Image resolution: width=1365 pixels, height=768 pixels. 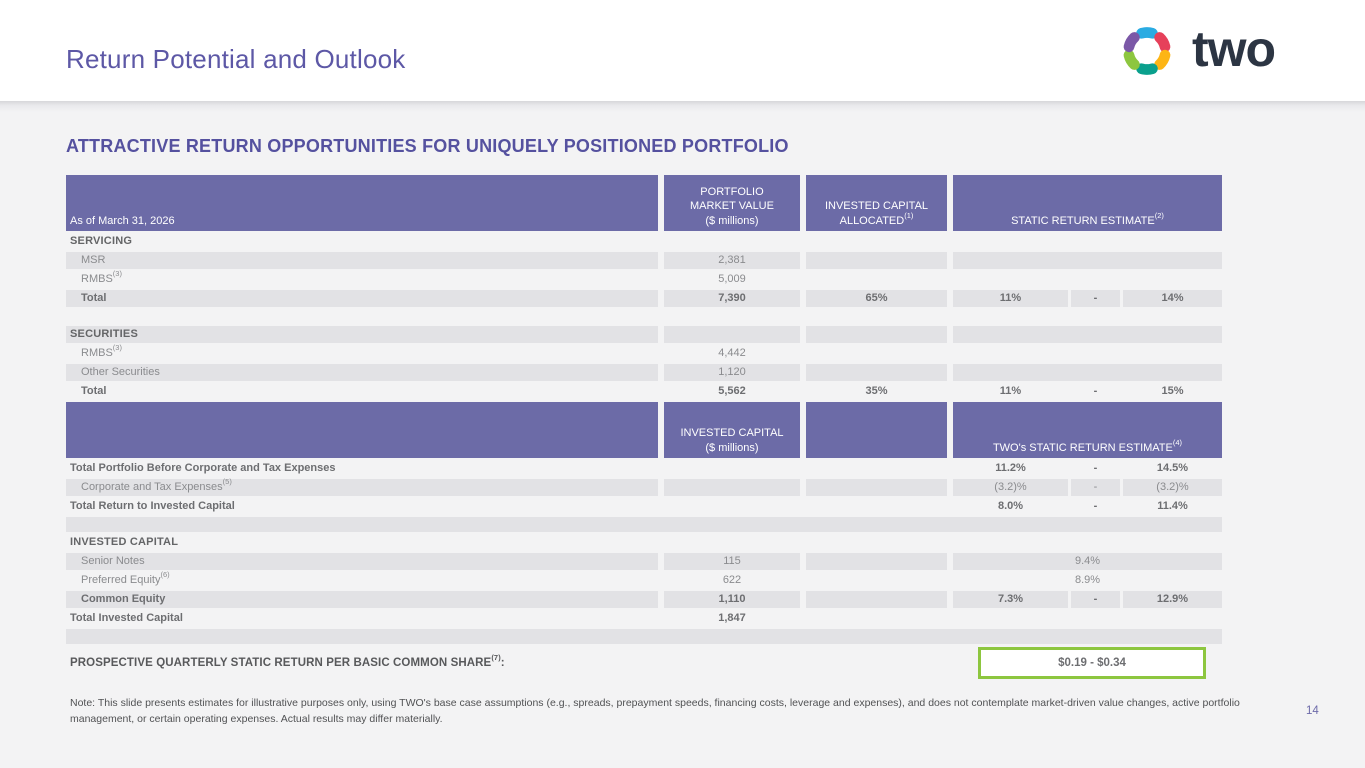 What do you see at coordinates (408, 618) in the screenshot?
I see `table-row-total-invested-capital: Total Invested Capital 1,847` at bounding box center [408, 618].